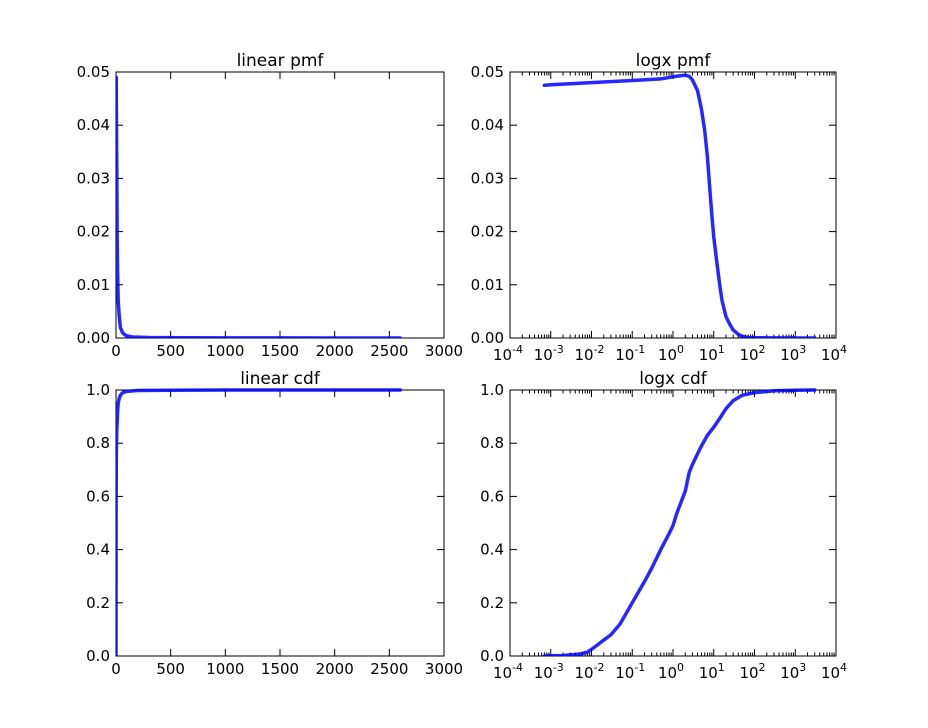 The height and width of the screenshot is (728, 928). I want to click on chart-title: logx cdf, so click(673, 379).